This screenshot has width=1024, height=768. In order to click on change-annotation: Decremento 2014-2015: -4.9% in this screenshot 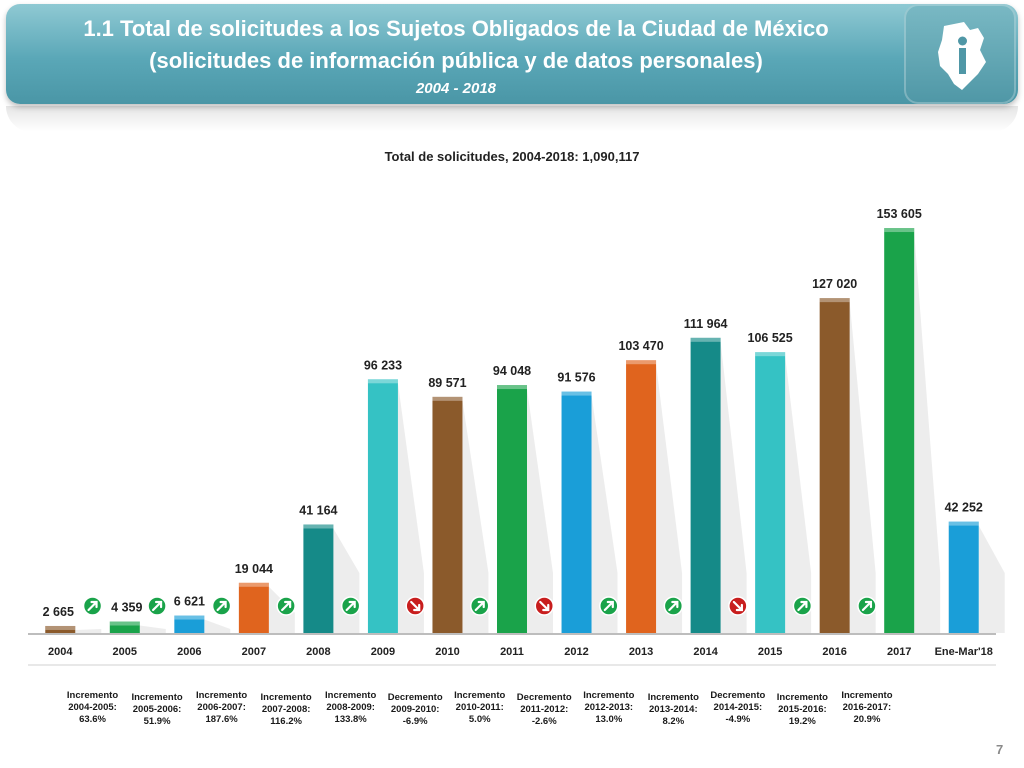, I will do `click(738, 708)`.